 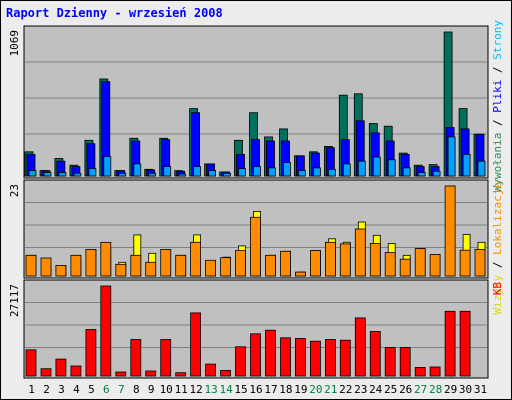 I want to click on legend-part-requests-3: /, so click(x=497, y=70).